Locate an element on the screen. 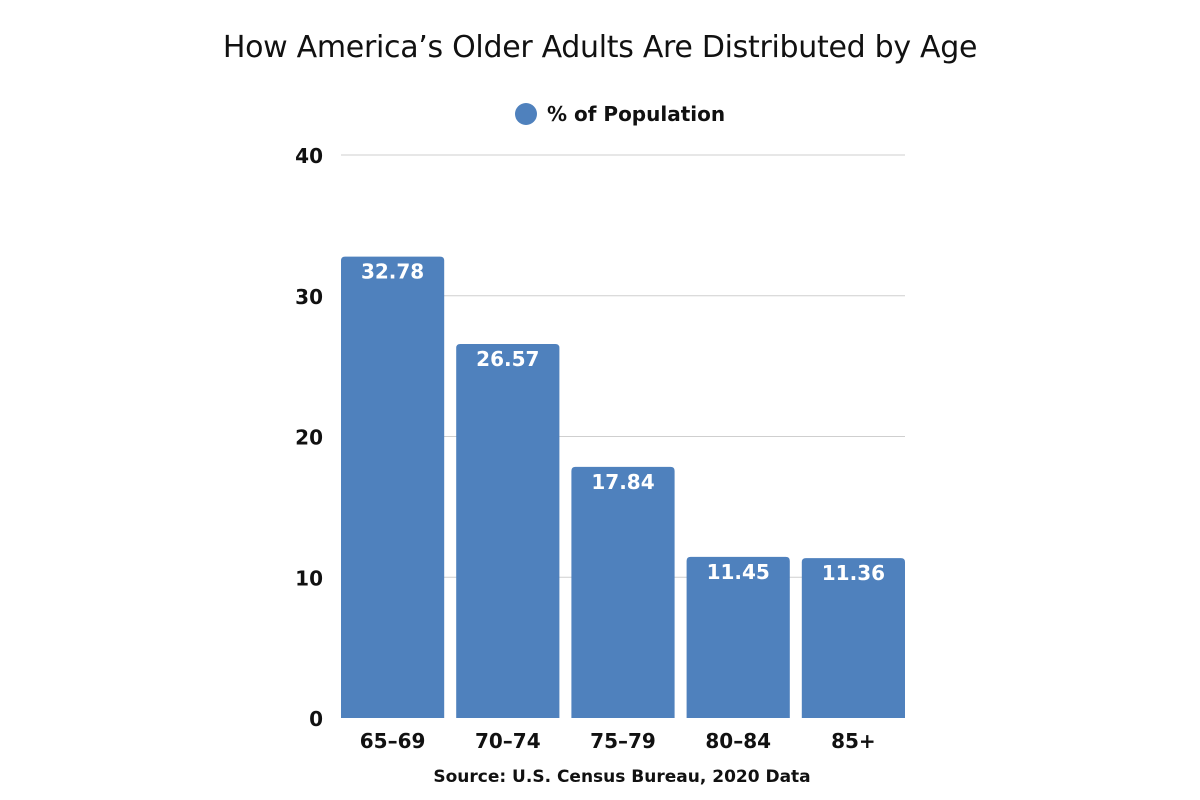  legend-label: % of Population is located at coordinates (636, 114).